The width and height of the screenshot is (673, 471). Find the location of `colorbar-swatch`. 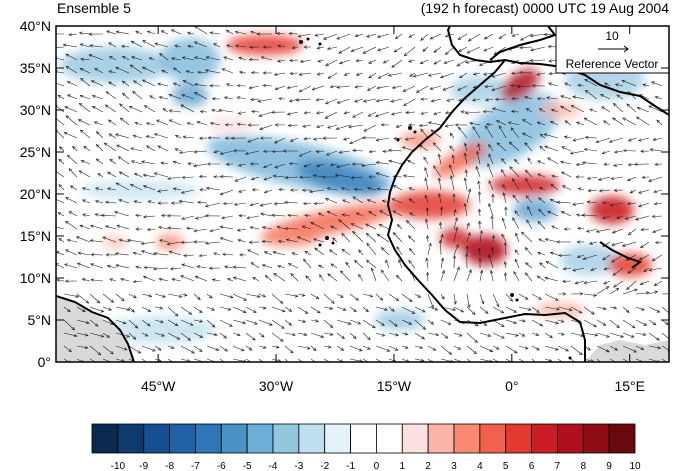

colorbar-swatch is located at coordinates (131, 438).